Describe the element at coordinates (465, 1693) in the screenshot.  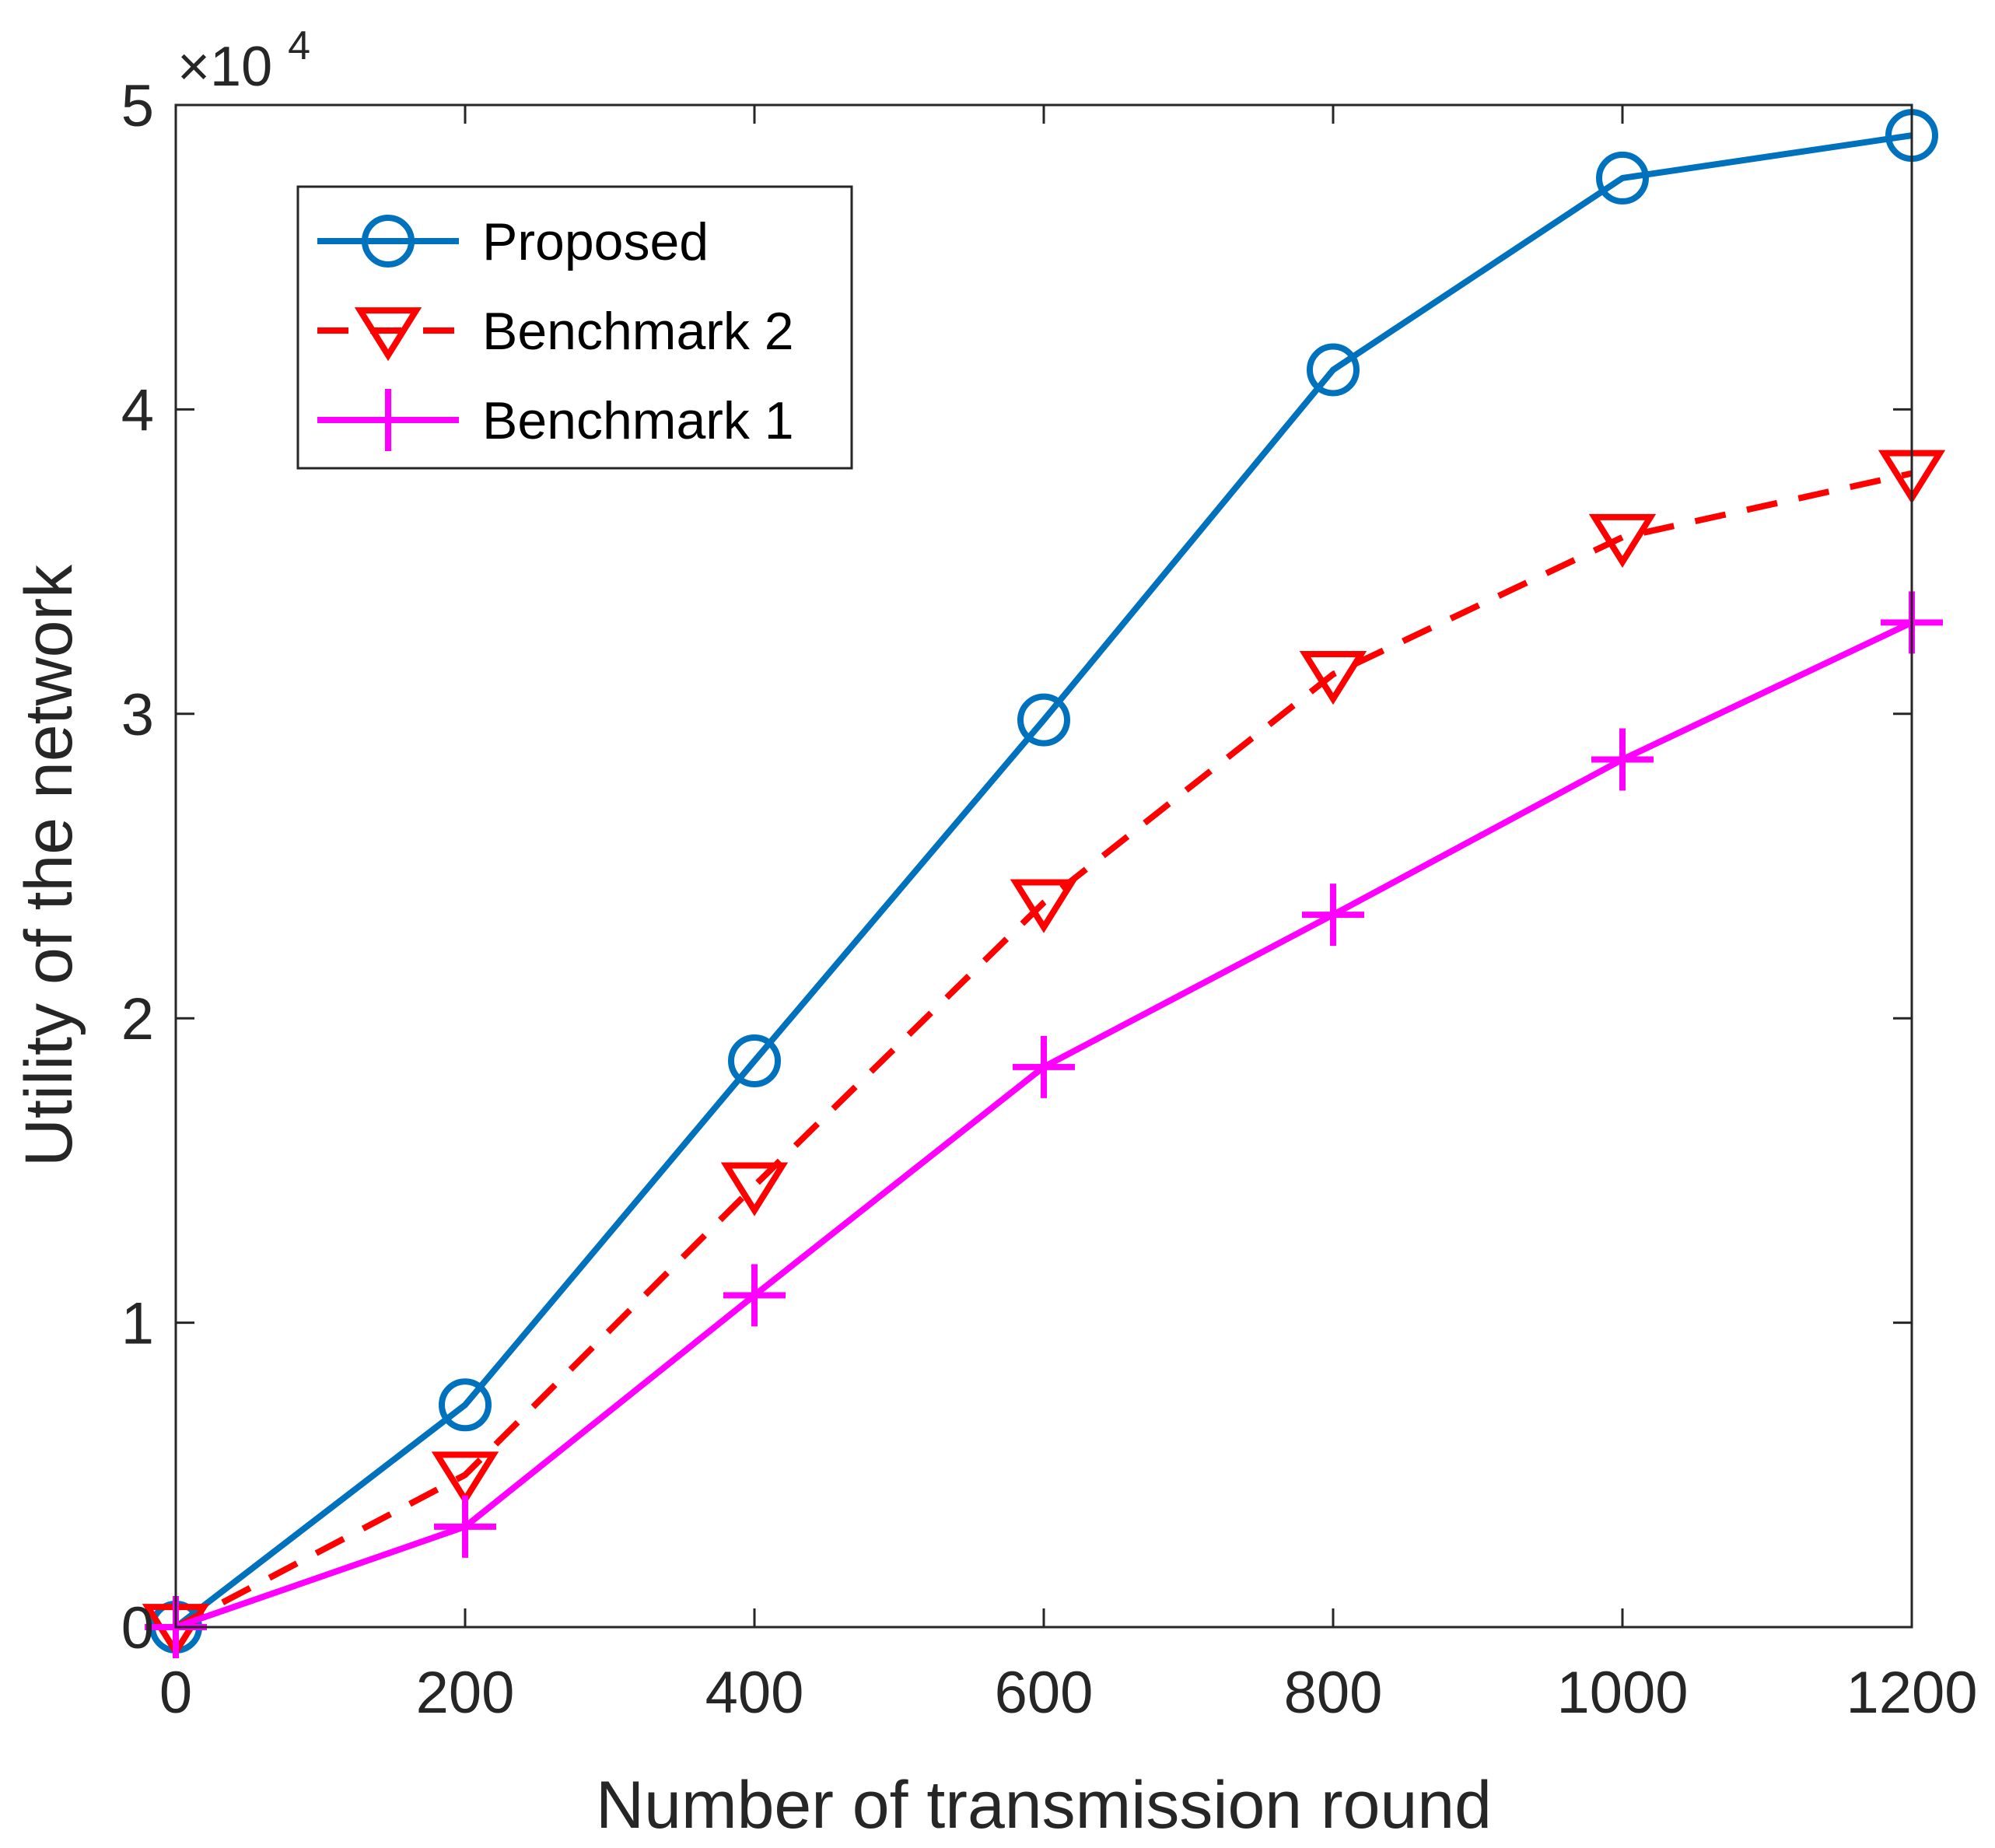
I see `x-tick-label: 200` at that location.